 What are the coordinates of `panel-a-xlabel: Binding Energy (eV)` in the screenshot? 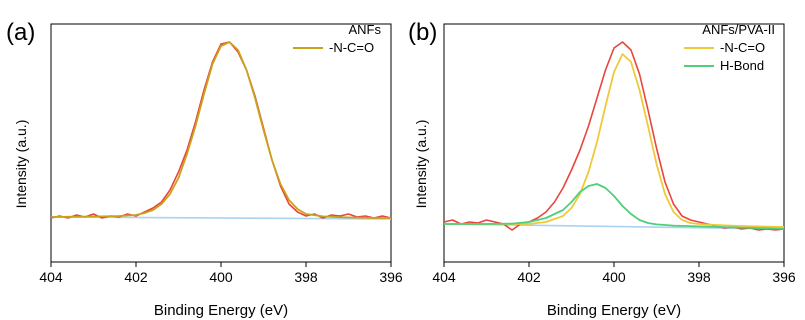 It's located at (221, 310).